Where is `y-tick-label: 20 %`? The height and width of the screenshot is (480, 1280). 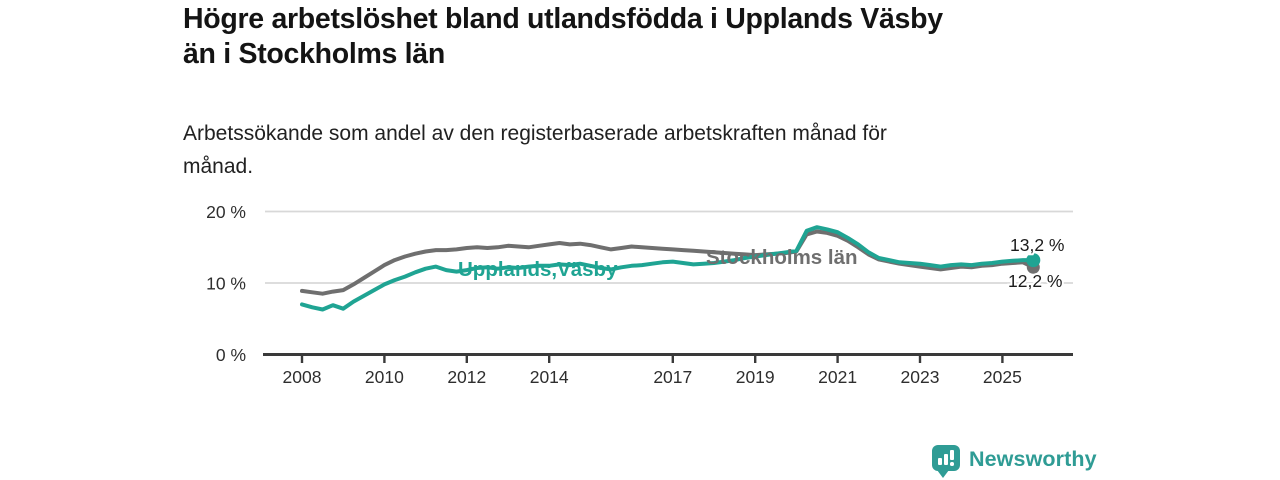
y-tick-label: 20 % is located at coordinates (226, 212).